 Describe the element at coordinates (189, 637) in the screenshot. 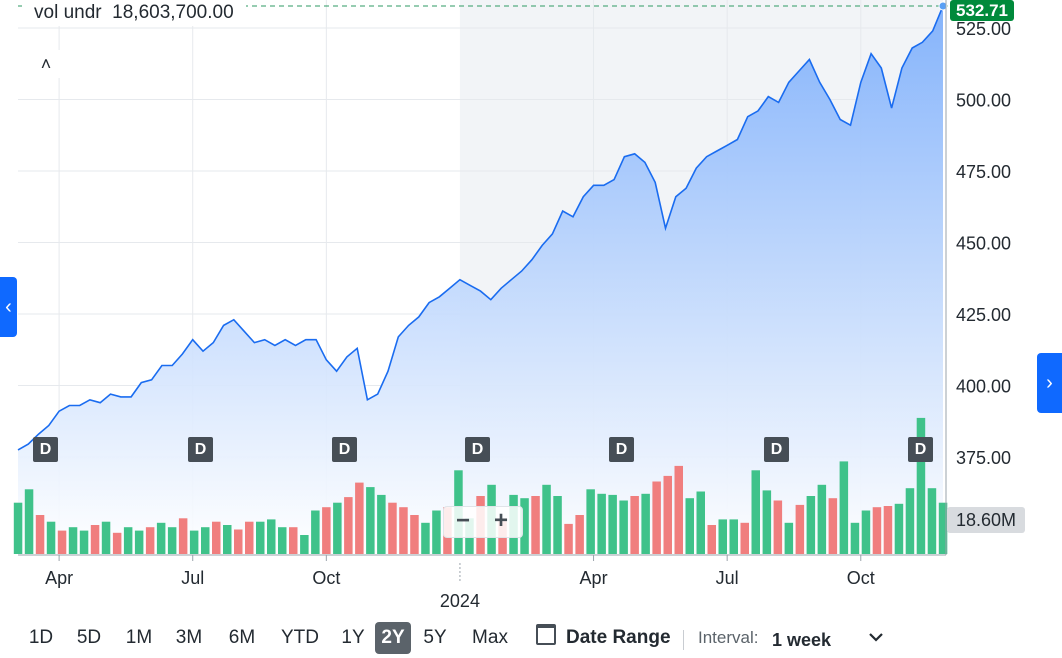

I see `range-button-3m: 3M` at that location.